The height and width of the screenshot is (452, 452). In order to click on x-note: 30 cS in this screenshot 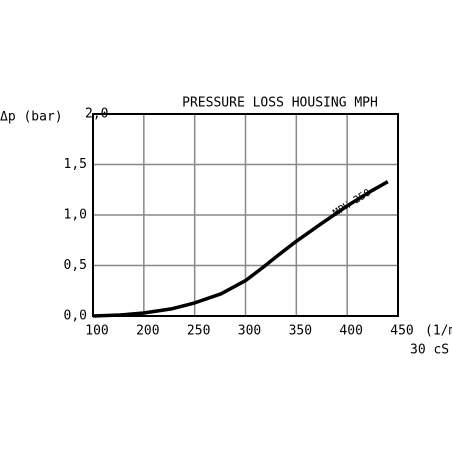, I will do `click(429, 350)`.